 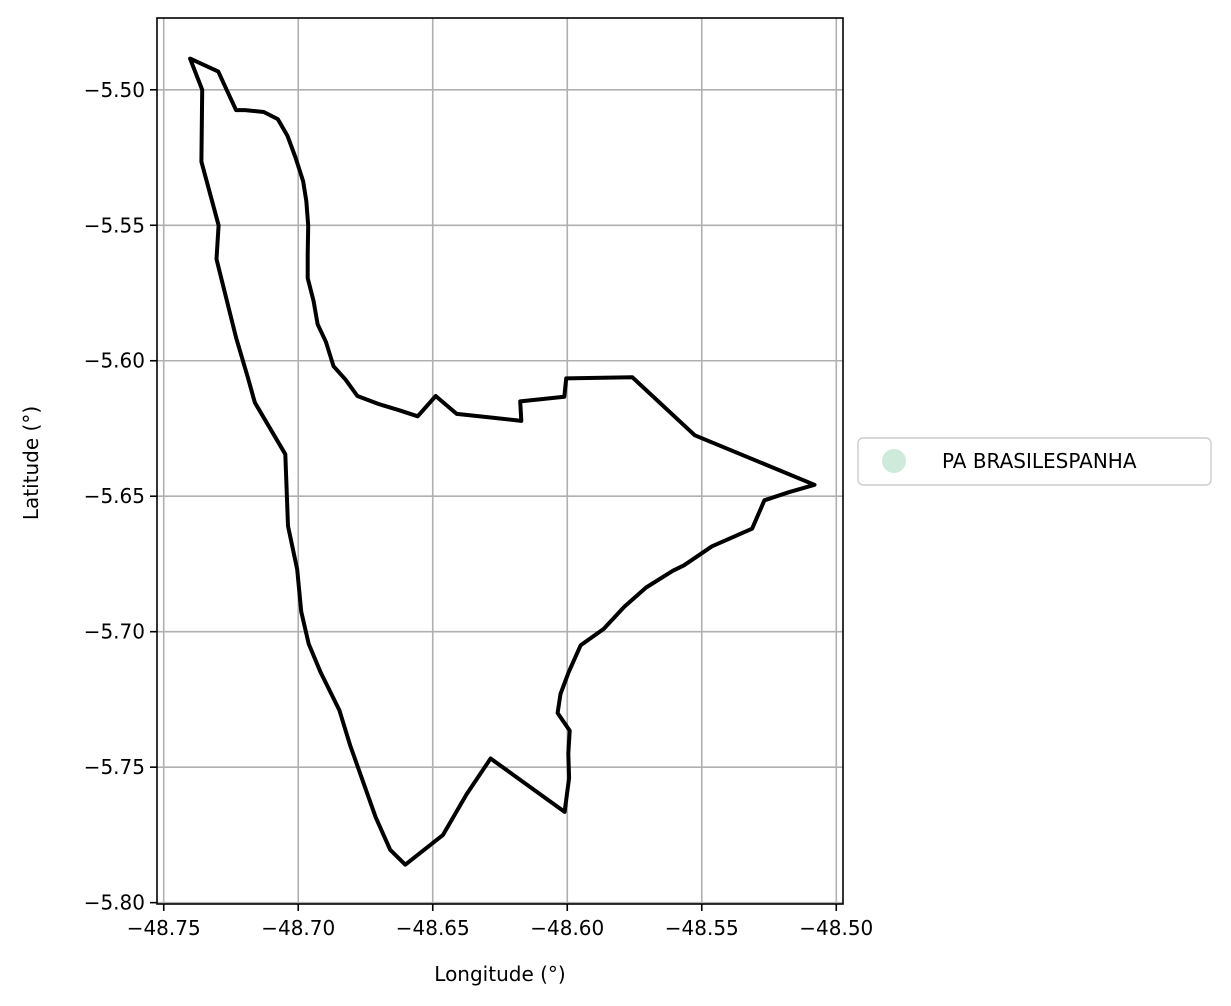 I want to click on legend-box, so click(x=1034, y=461).